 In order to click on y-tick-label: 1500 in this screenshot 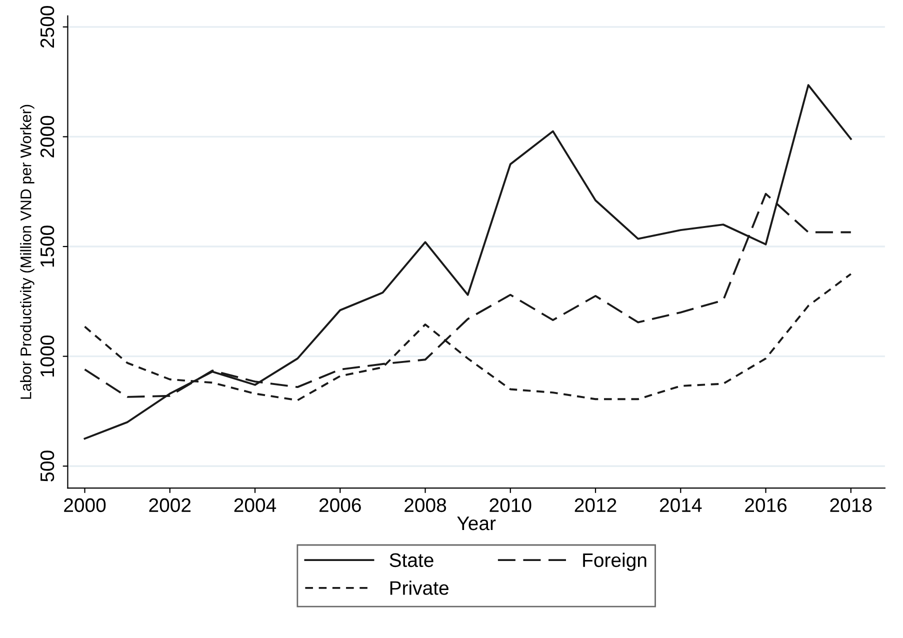, I will do `click(47, 246)`.